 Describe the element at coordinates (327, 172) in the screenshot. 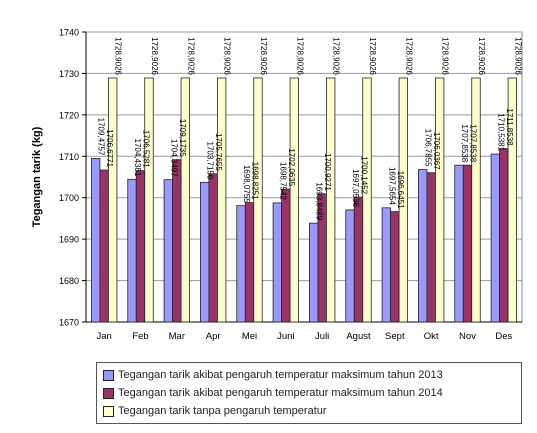

I see `data-label: 1700,9271` at that location.